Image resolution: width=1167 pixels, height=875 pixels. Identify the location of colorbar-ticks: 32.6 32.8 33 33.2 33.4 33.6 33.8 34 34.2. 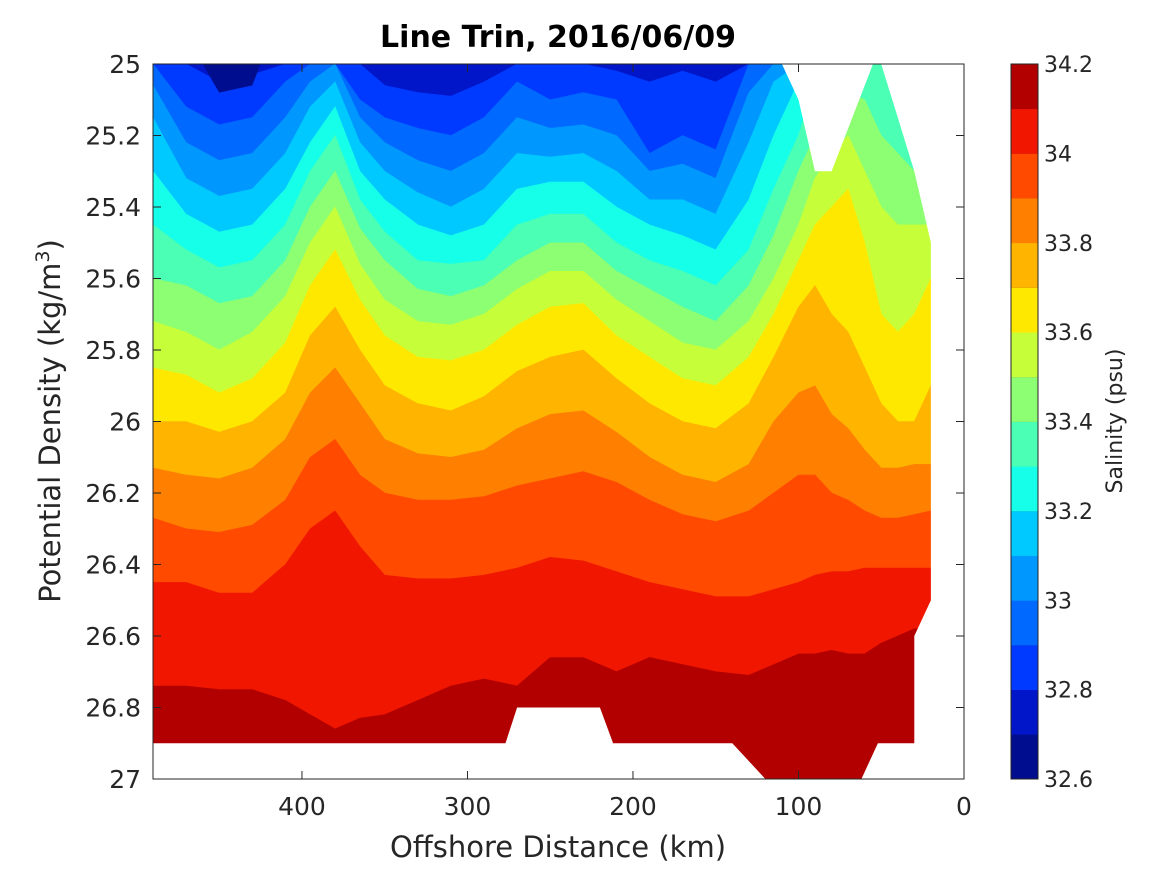
(1068, 423).